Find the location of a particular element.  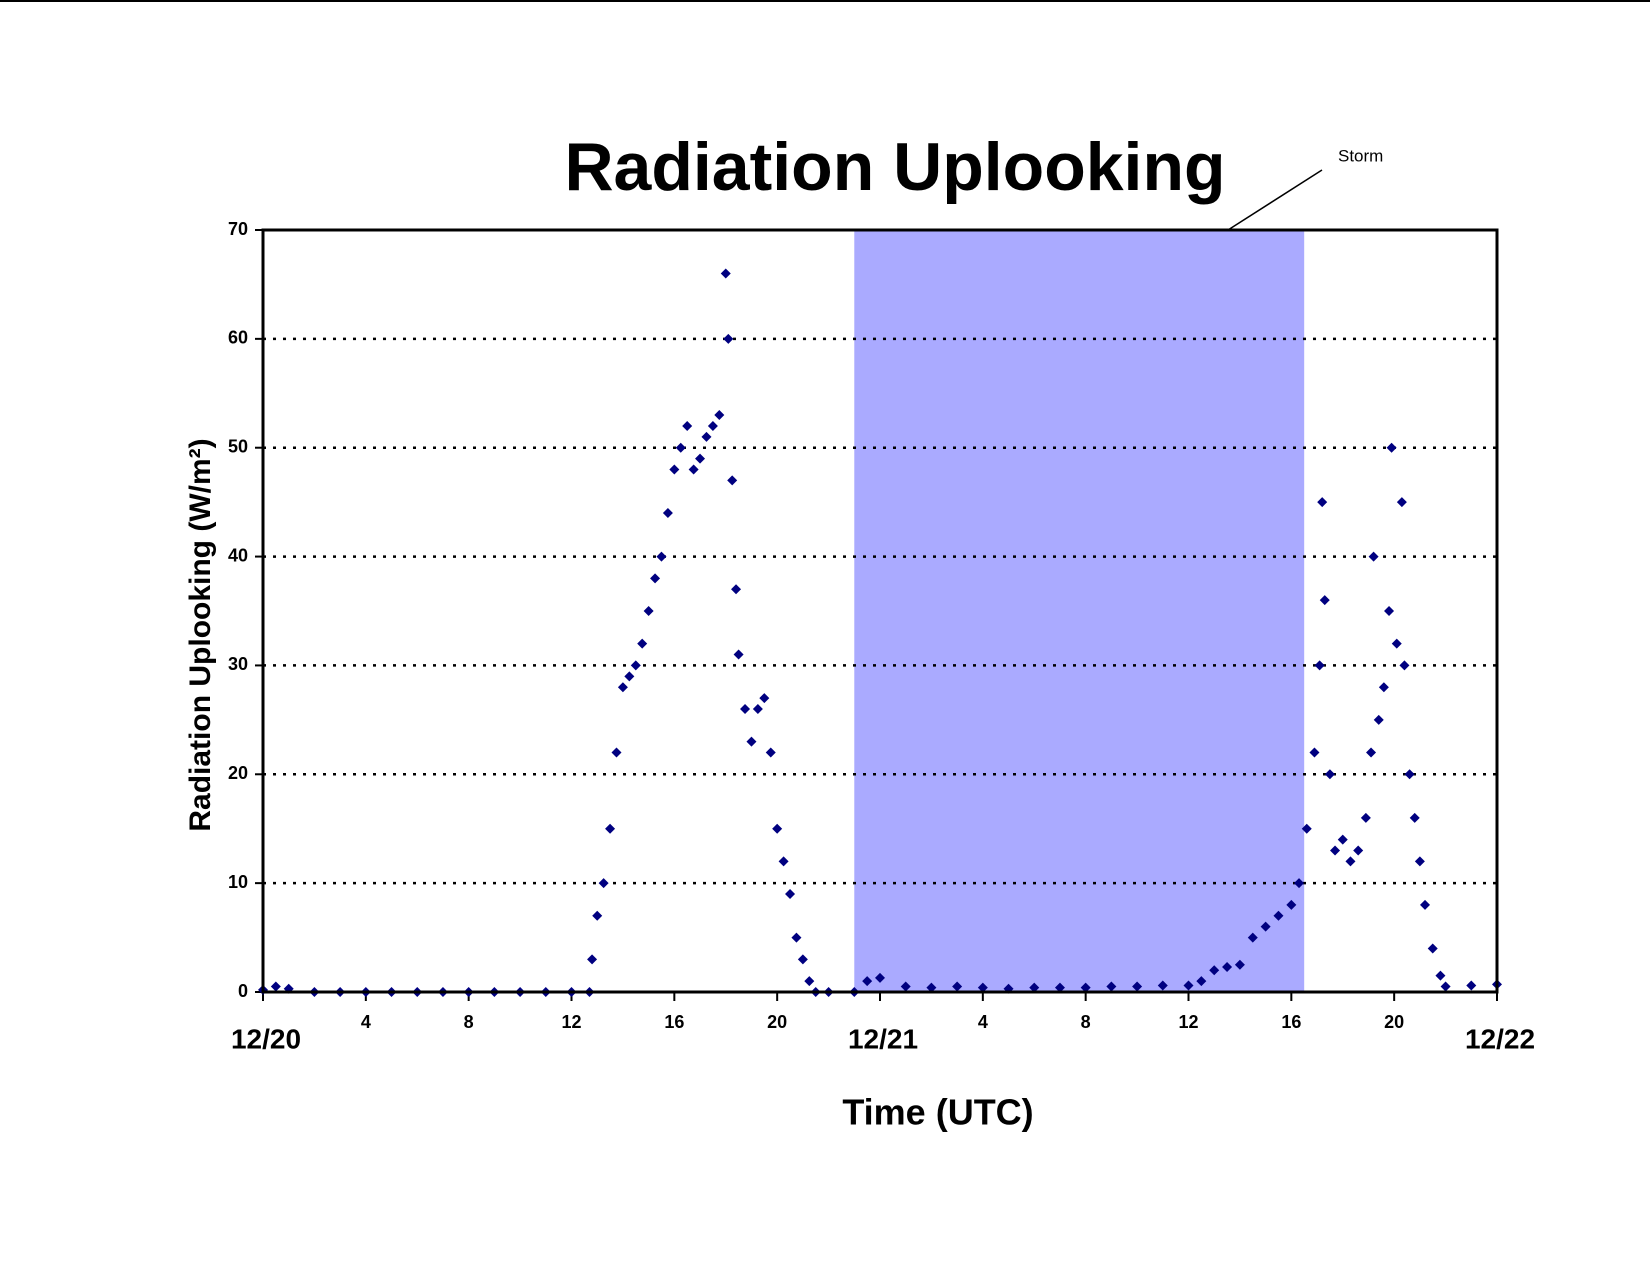

y-tick-label: 20 is located at coordinates (238, 773).